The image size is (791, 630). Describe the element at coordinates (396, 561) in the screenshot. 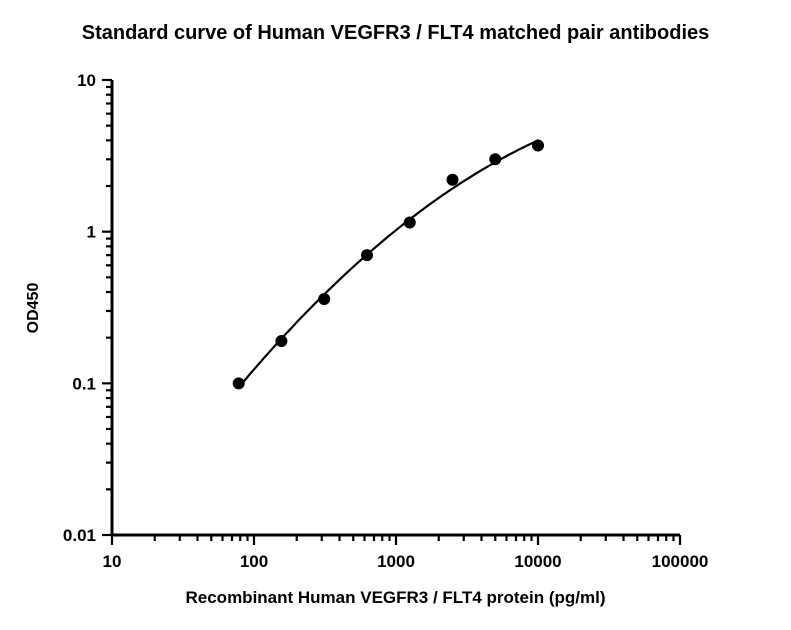

I see `x-tick-label: 1000` at that location.